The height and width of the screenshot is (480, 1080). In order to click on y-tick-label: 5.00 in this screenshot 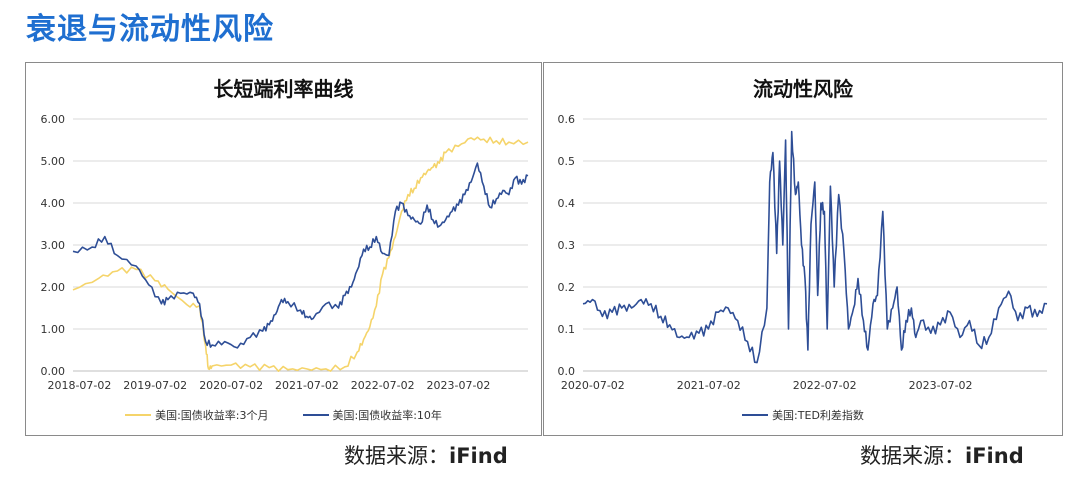, I will do `click(53, 161)`.